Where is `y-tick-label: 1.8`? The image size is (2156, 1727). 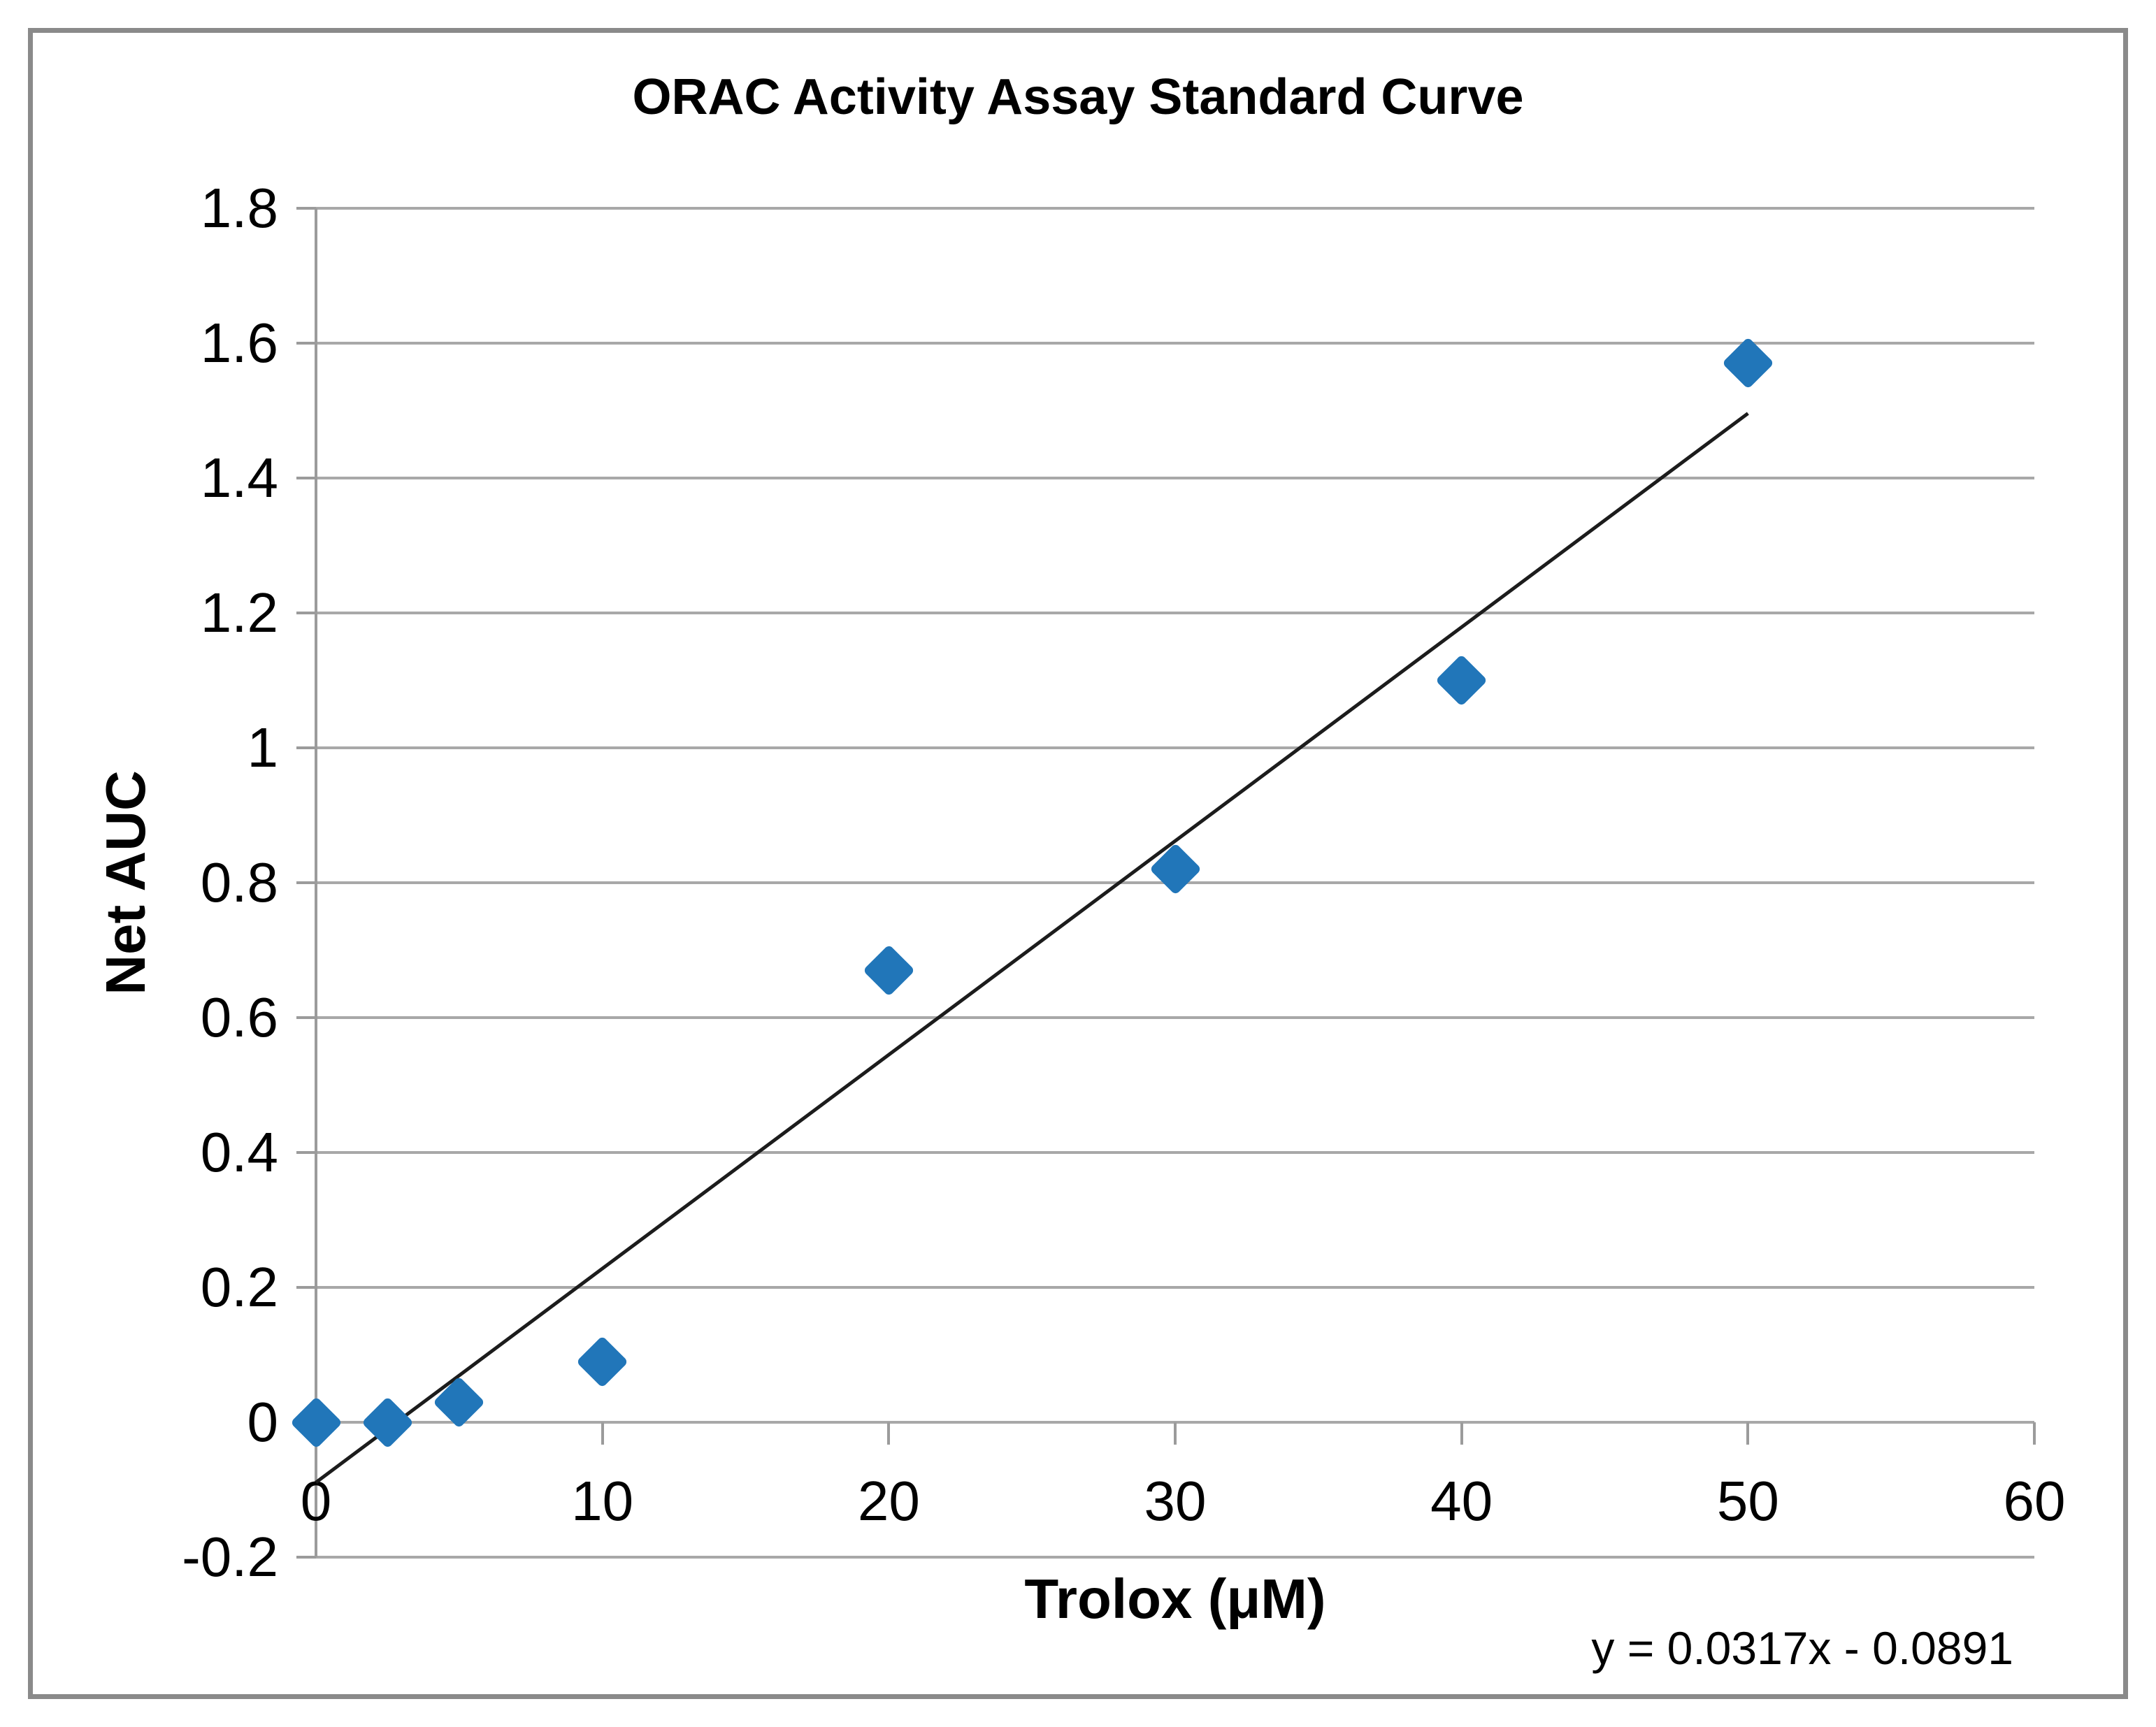 y-tick-label: 1.8 is located at coordinates (239, 208).